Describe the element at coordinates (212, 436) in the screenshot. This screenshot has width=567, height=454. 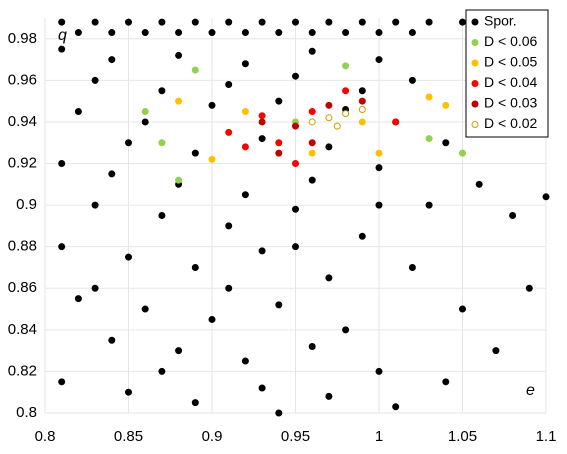
I see `x-tick-label: 0.9` at that location.